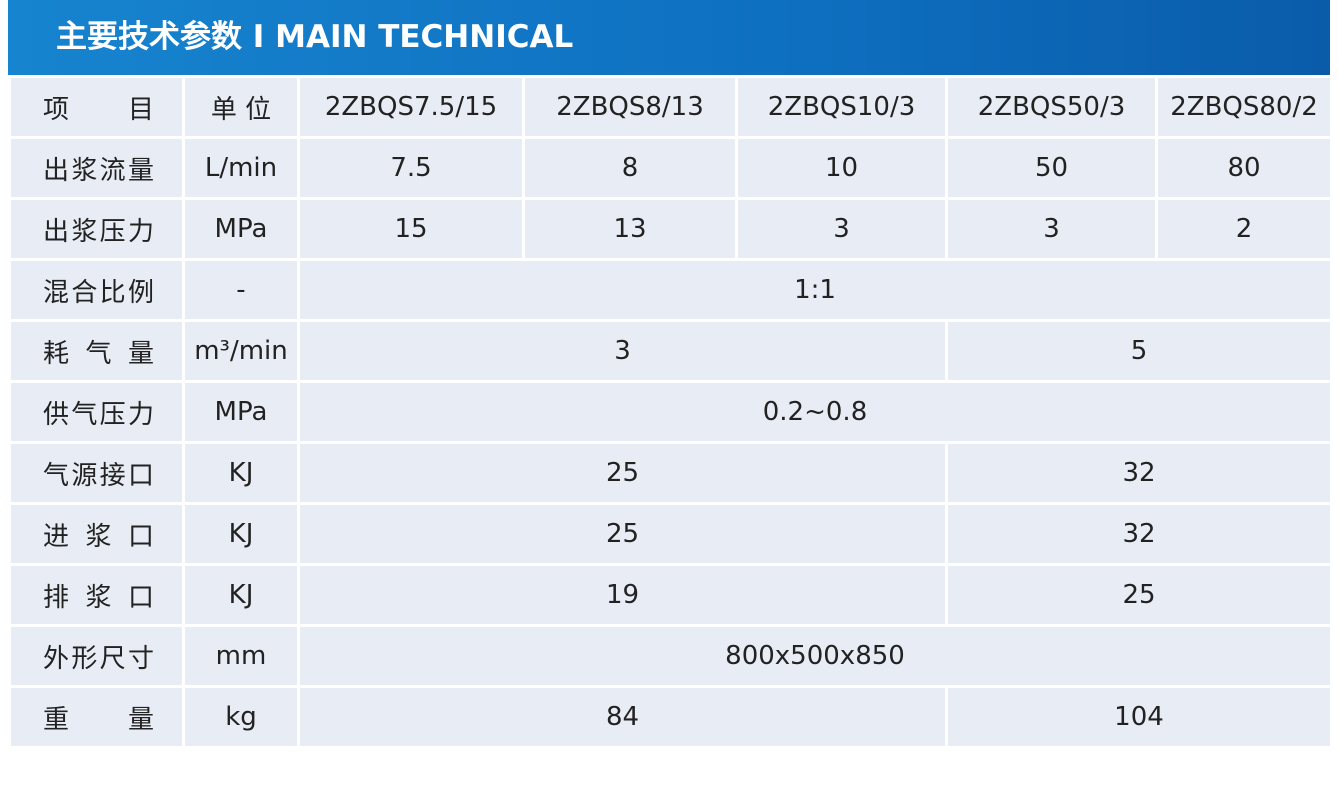 This screenshot has width=1338, height=788. I want to click on cell: 2, so click(1244, 229).